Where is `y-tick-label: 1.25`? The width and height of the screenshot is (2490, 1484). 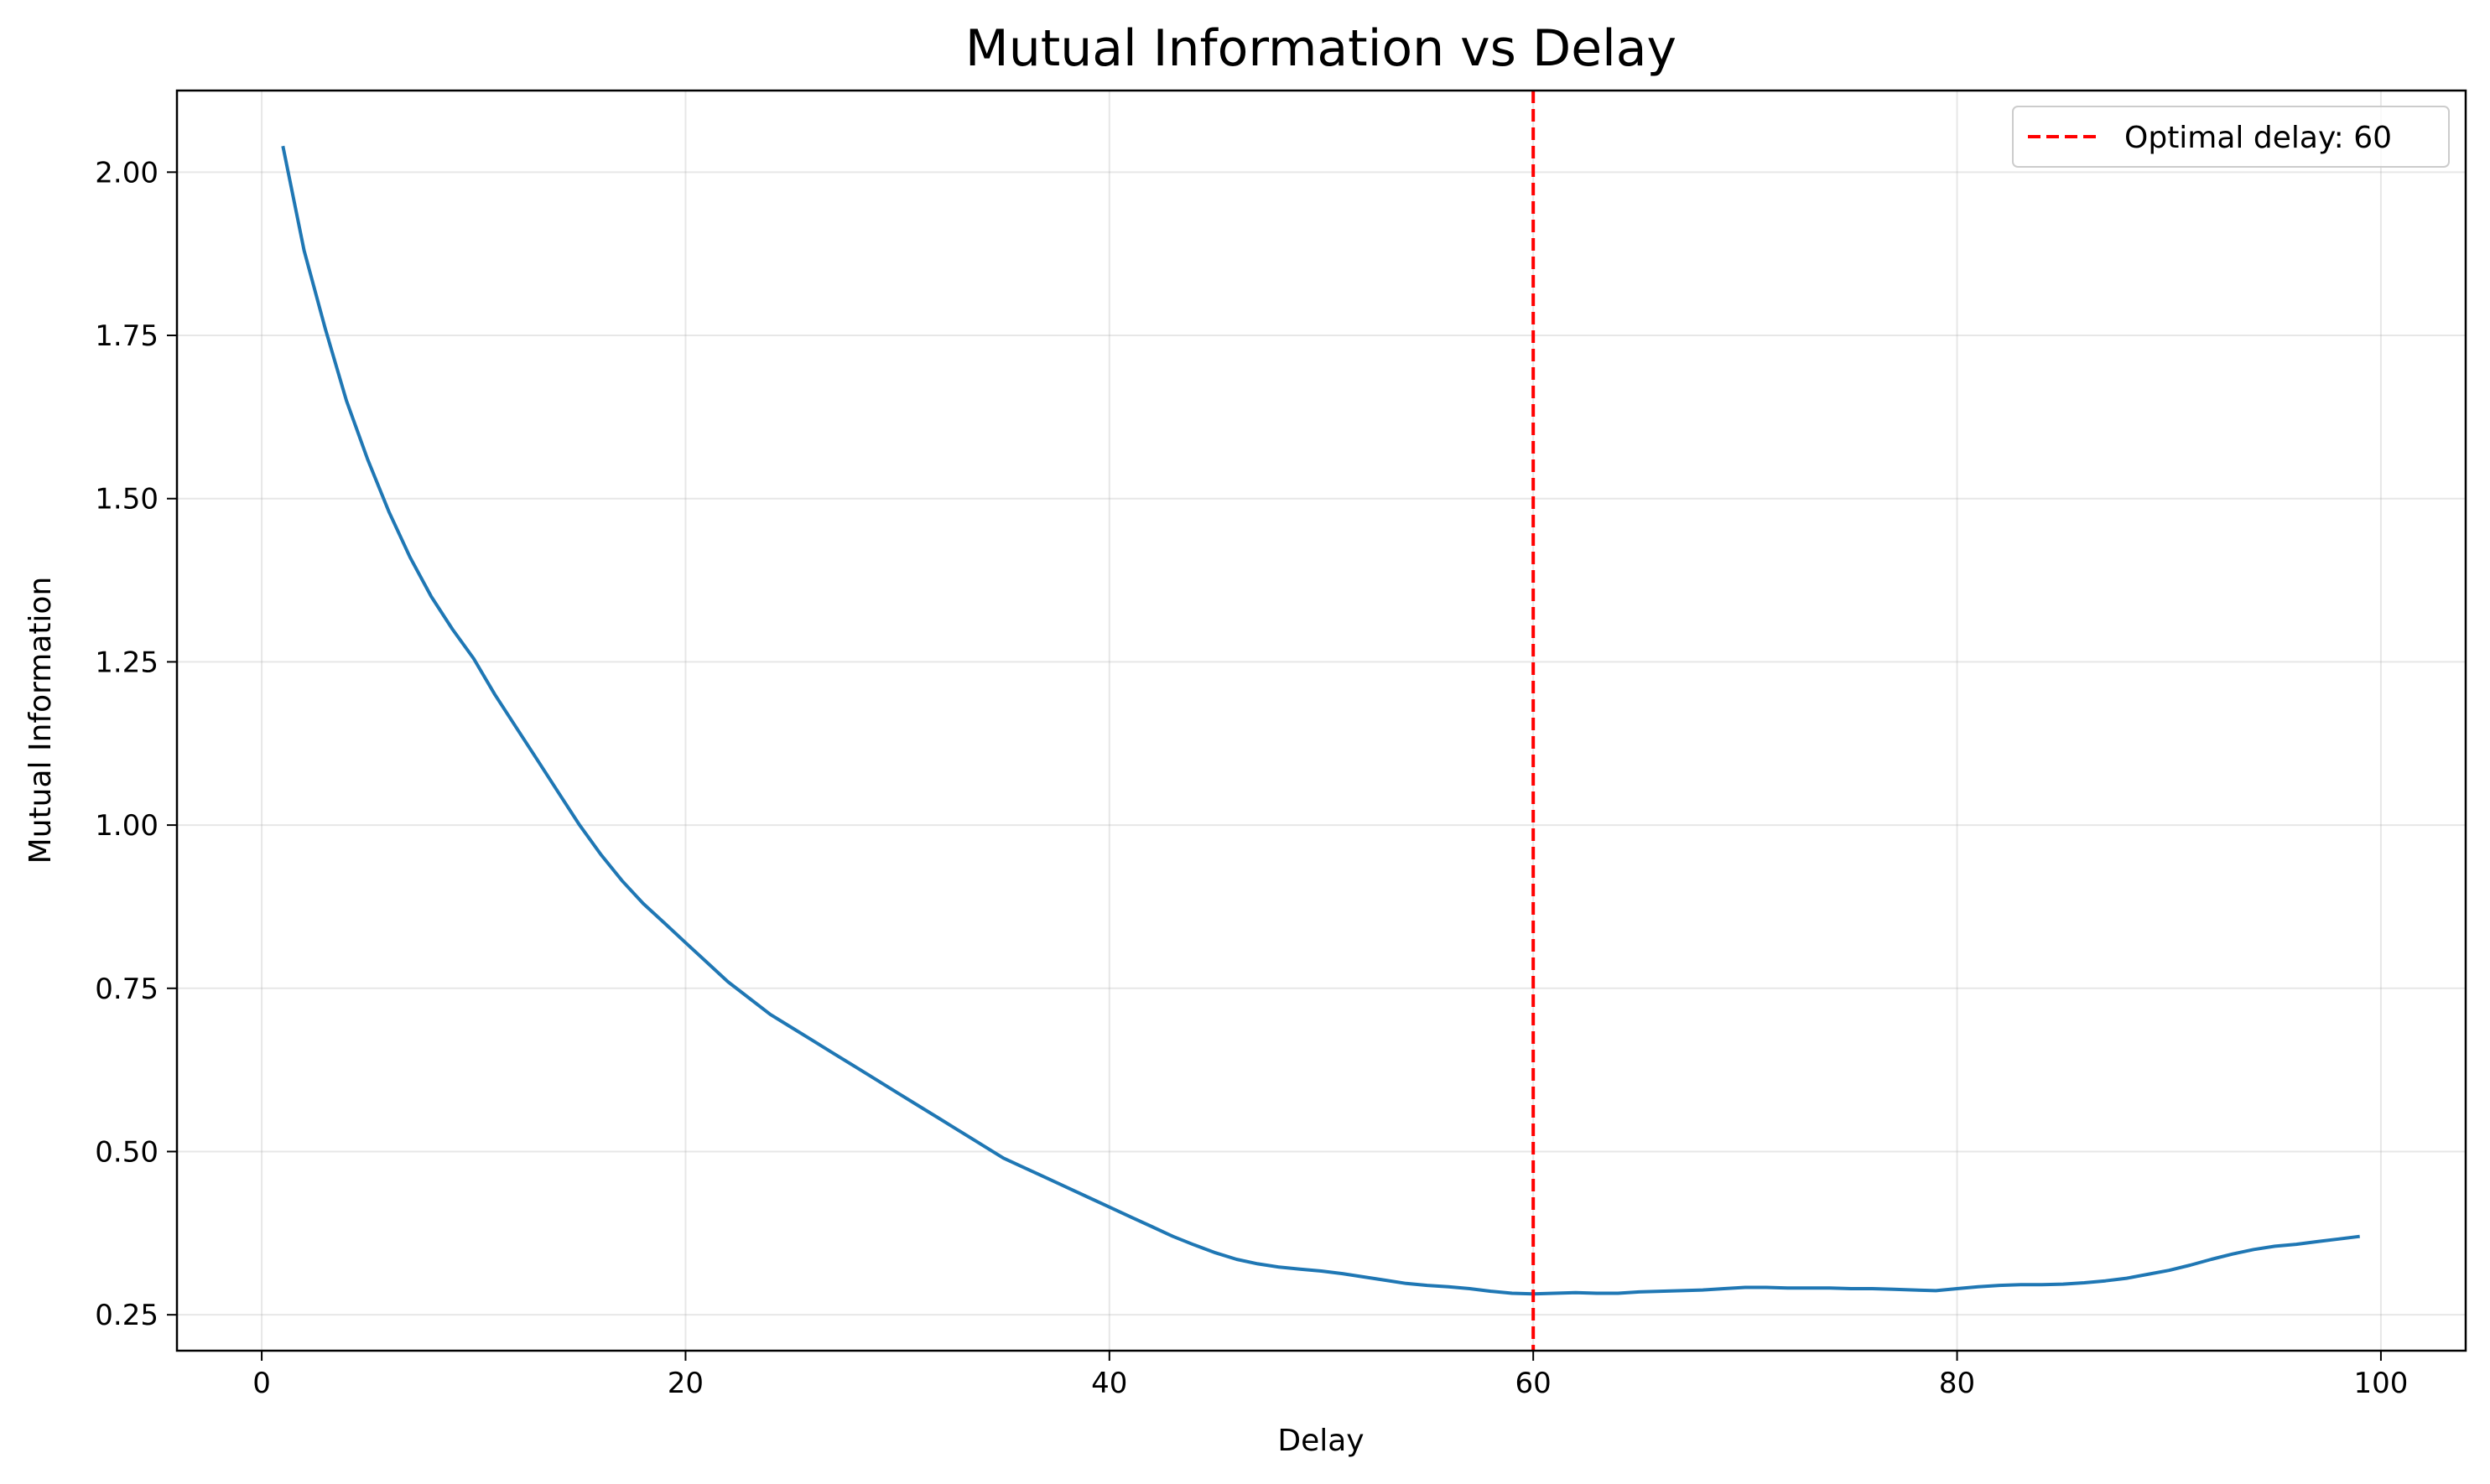 y-tick-label: 1.25 is located at coordinates (127, 662).